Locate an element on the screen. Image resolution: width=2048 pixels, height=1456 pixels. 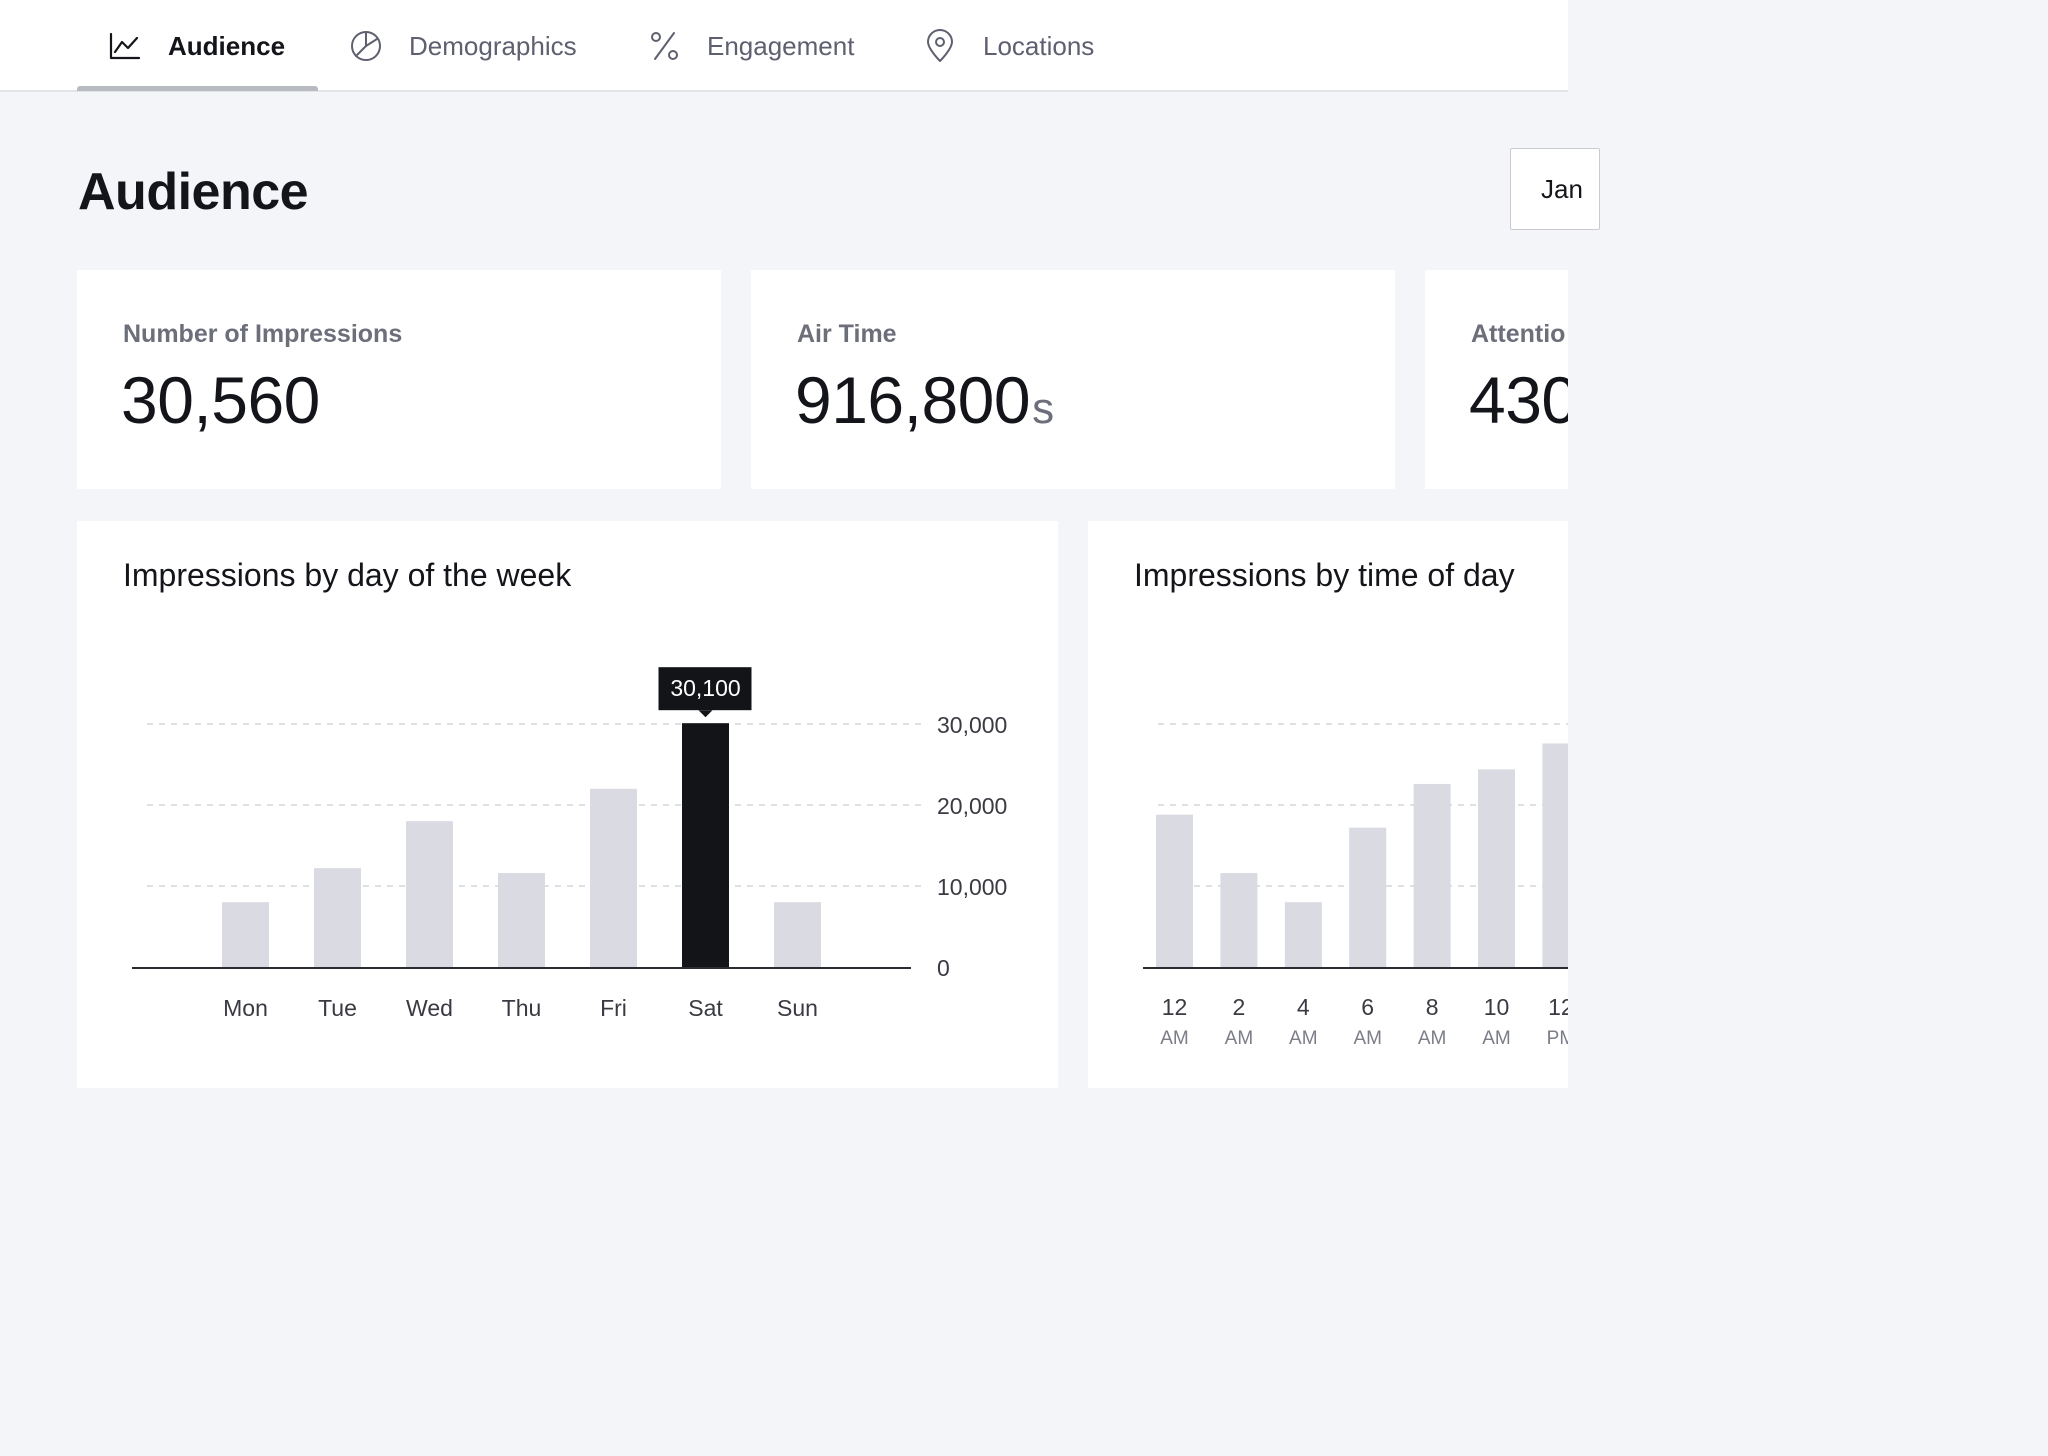
kpi-value: 916,800s is located at coordinates (924, 400).